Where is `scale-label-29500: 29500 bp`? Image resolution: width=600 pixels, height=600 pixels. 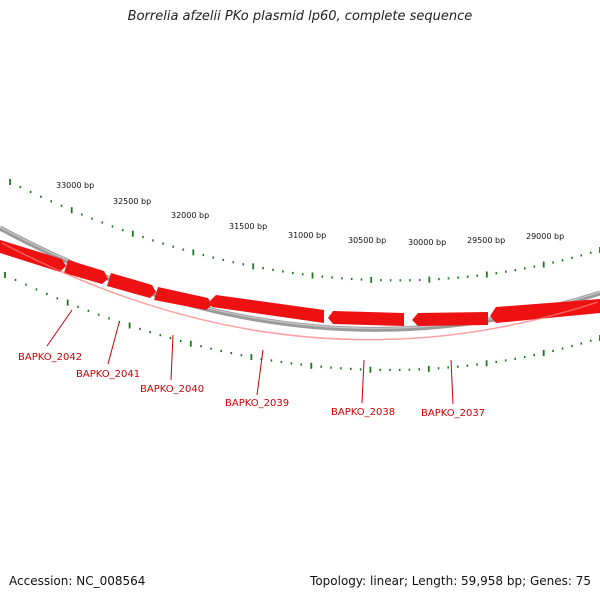
scale-label-29500: 29500 bp is located at coordinates (486, 240).